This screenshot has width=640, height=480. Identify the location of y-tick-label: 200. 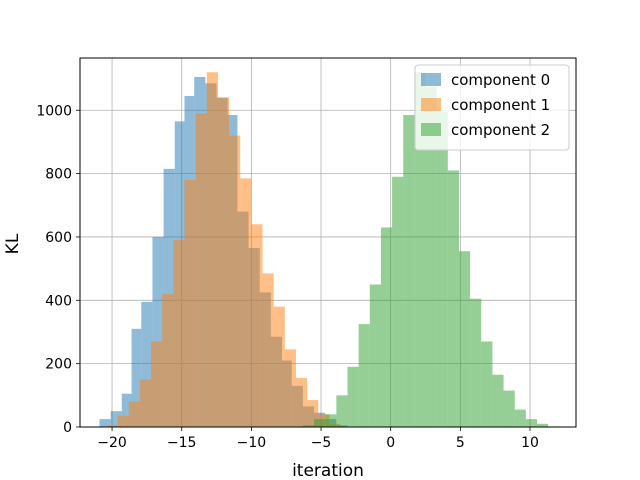
(58, 365).